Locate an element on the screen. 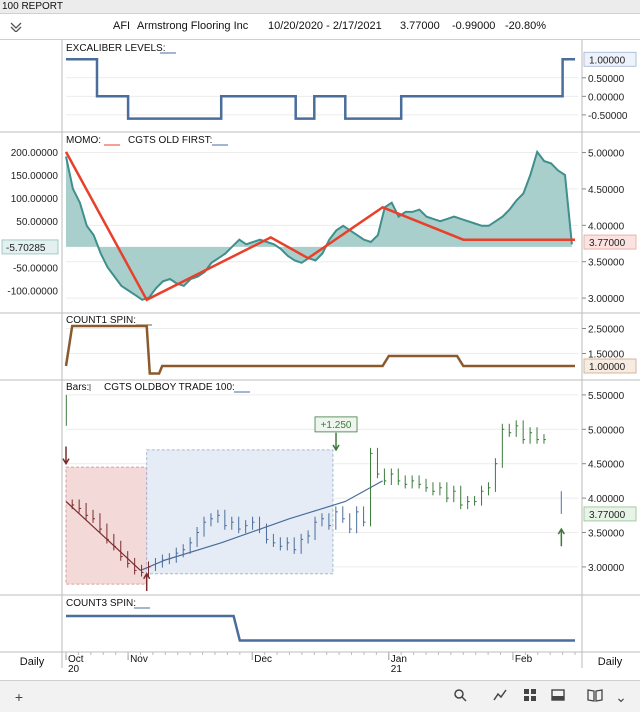 Image resolution: width=640 pixels, height=712 pixels. price-change-pct: -20.80% is located at coordinates (525, 26).